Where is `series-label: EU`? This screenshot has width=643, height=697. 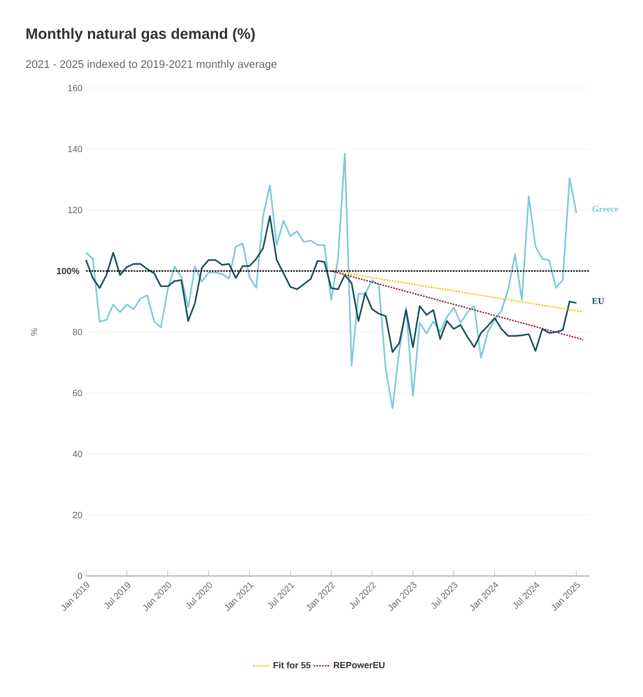 series-label: EU is located at coordinates (598, 301).